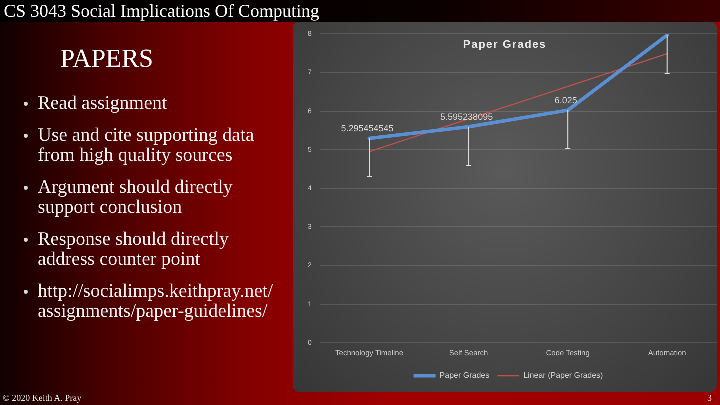 This screenshot has width=720, height=405. I want to click on legend-label: Linear (Paper Grades), so click(564, 375).